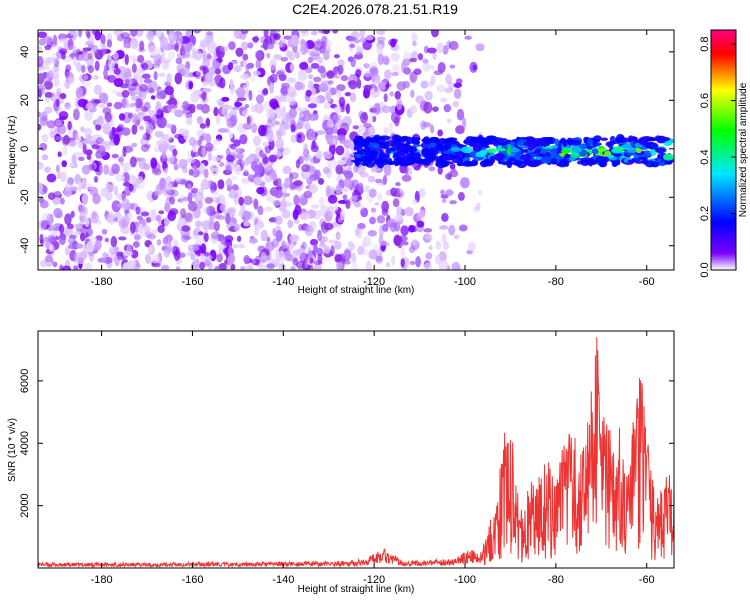 Image resolution: width=750 pixels, height=600 pixels. Describe the element at coordinates (465, 580) in the screenshot. I see `snr-x-tick-label: -100` at that location.